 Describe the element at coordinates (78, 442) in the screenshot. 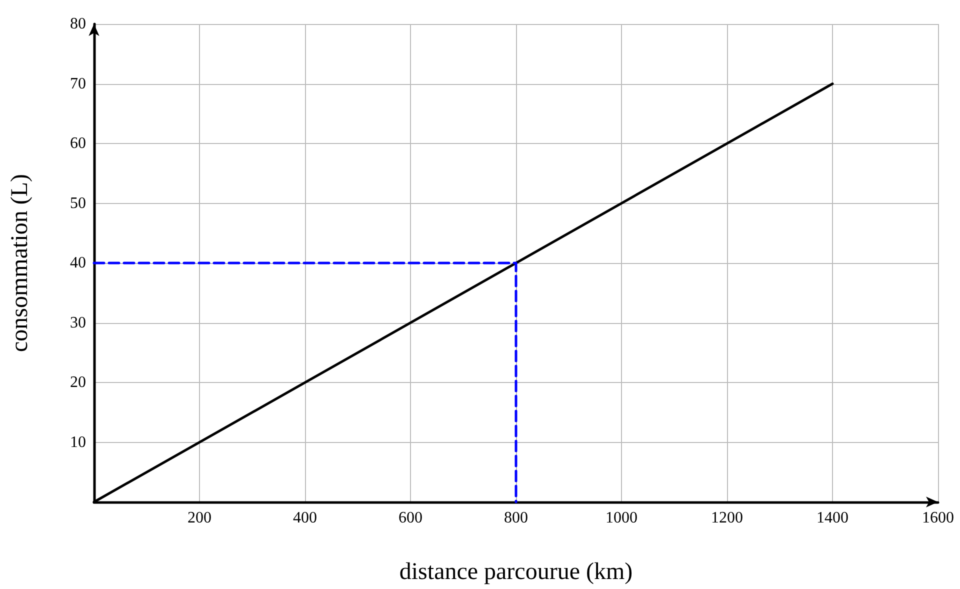

I see `y-tick-label: 10` at that location.